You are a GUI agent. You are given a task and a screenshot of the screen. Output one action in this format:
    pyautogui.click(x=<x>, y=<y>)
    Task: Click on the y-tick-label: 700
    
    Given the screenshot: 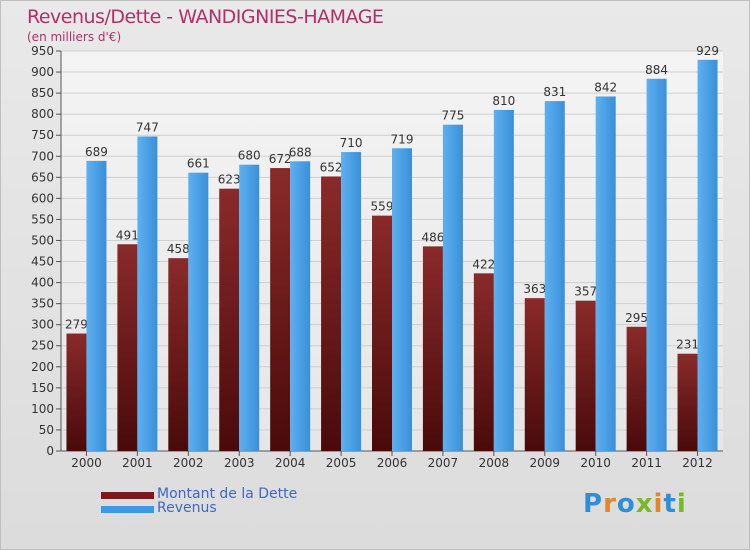 What is the action you would take?
    pyautogui.click(x=42, y=156)
    